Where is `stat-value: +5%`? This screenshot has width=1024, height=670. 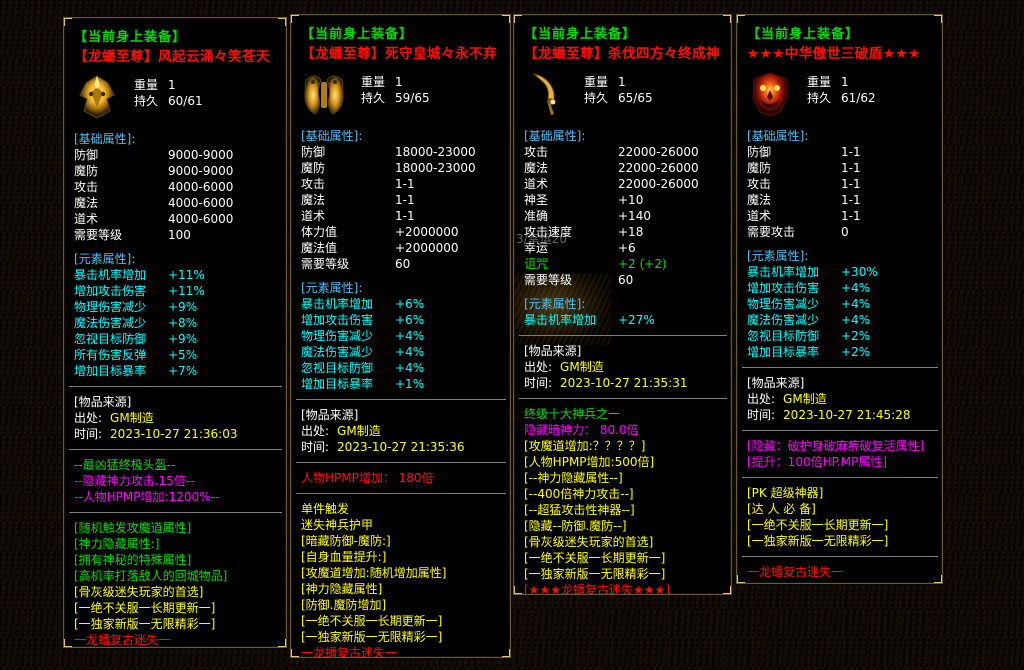 stat-value: +5% is located at coordinates (183, 355).